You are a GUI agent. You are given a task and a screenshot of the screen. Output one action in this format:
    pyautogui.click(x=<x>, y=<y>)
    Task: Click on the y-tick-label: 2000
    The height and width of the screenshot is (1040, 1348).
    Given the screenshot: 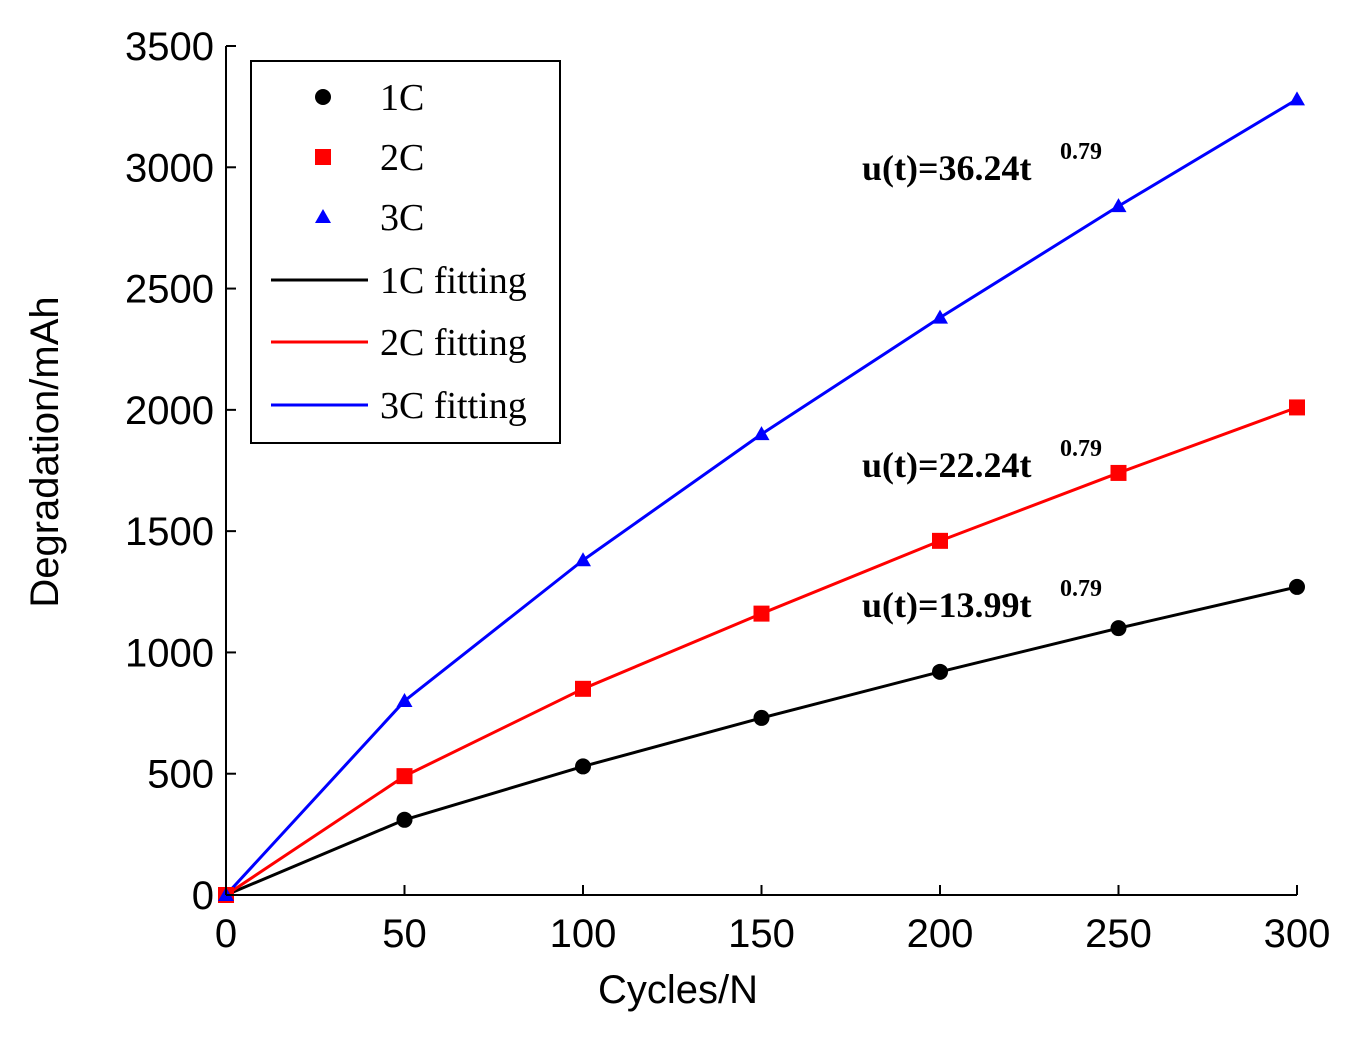 What is the action you would take?
    pyautogui.click(x=169, y=411)
    